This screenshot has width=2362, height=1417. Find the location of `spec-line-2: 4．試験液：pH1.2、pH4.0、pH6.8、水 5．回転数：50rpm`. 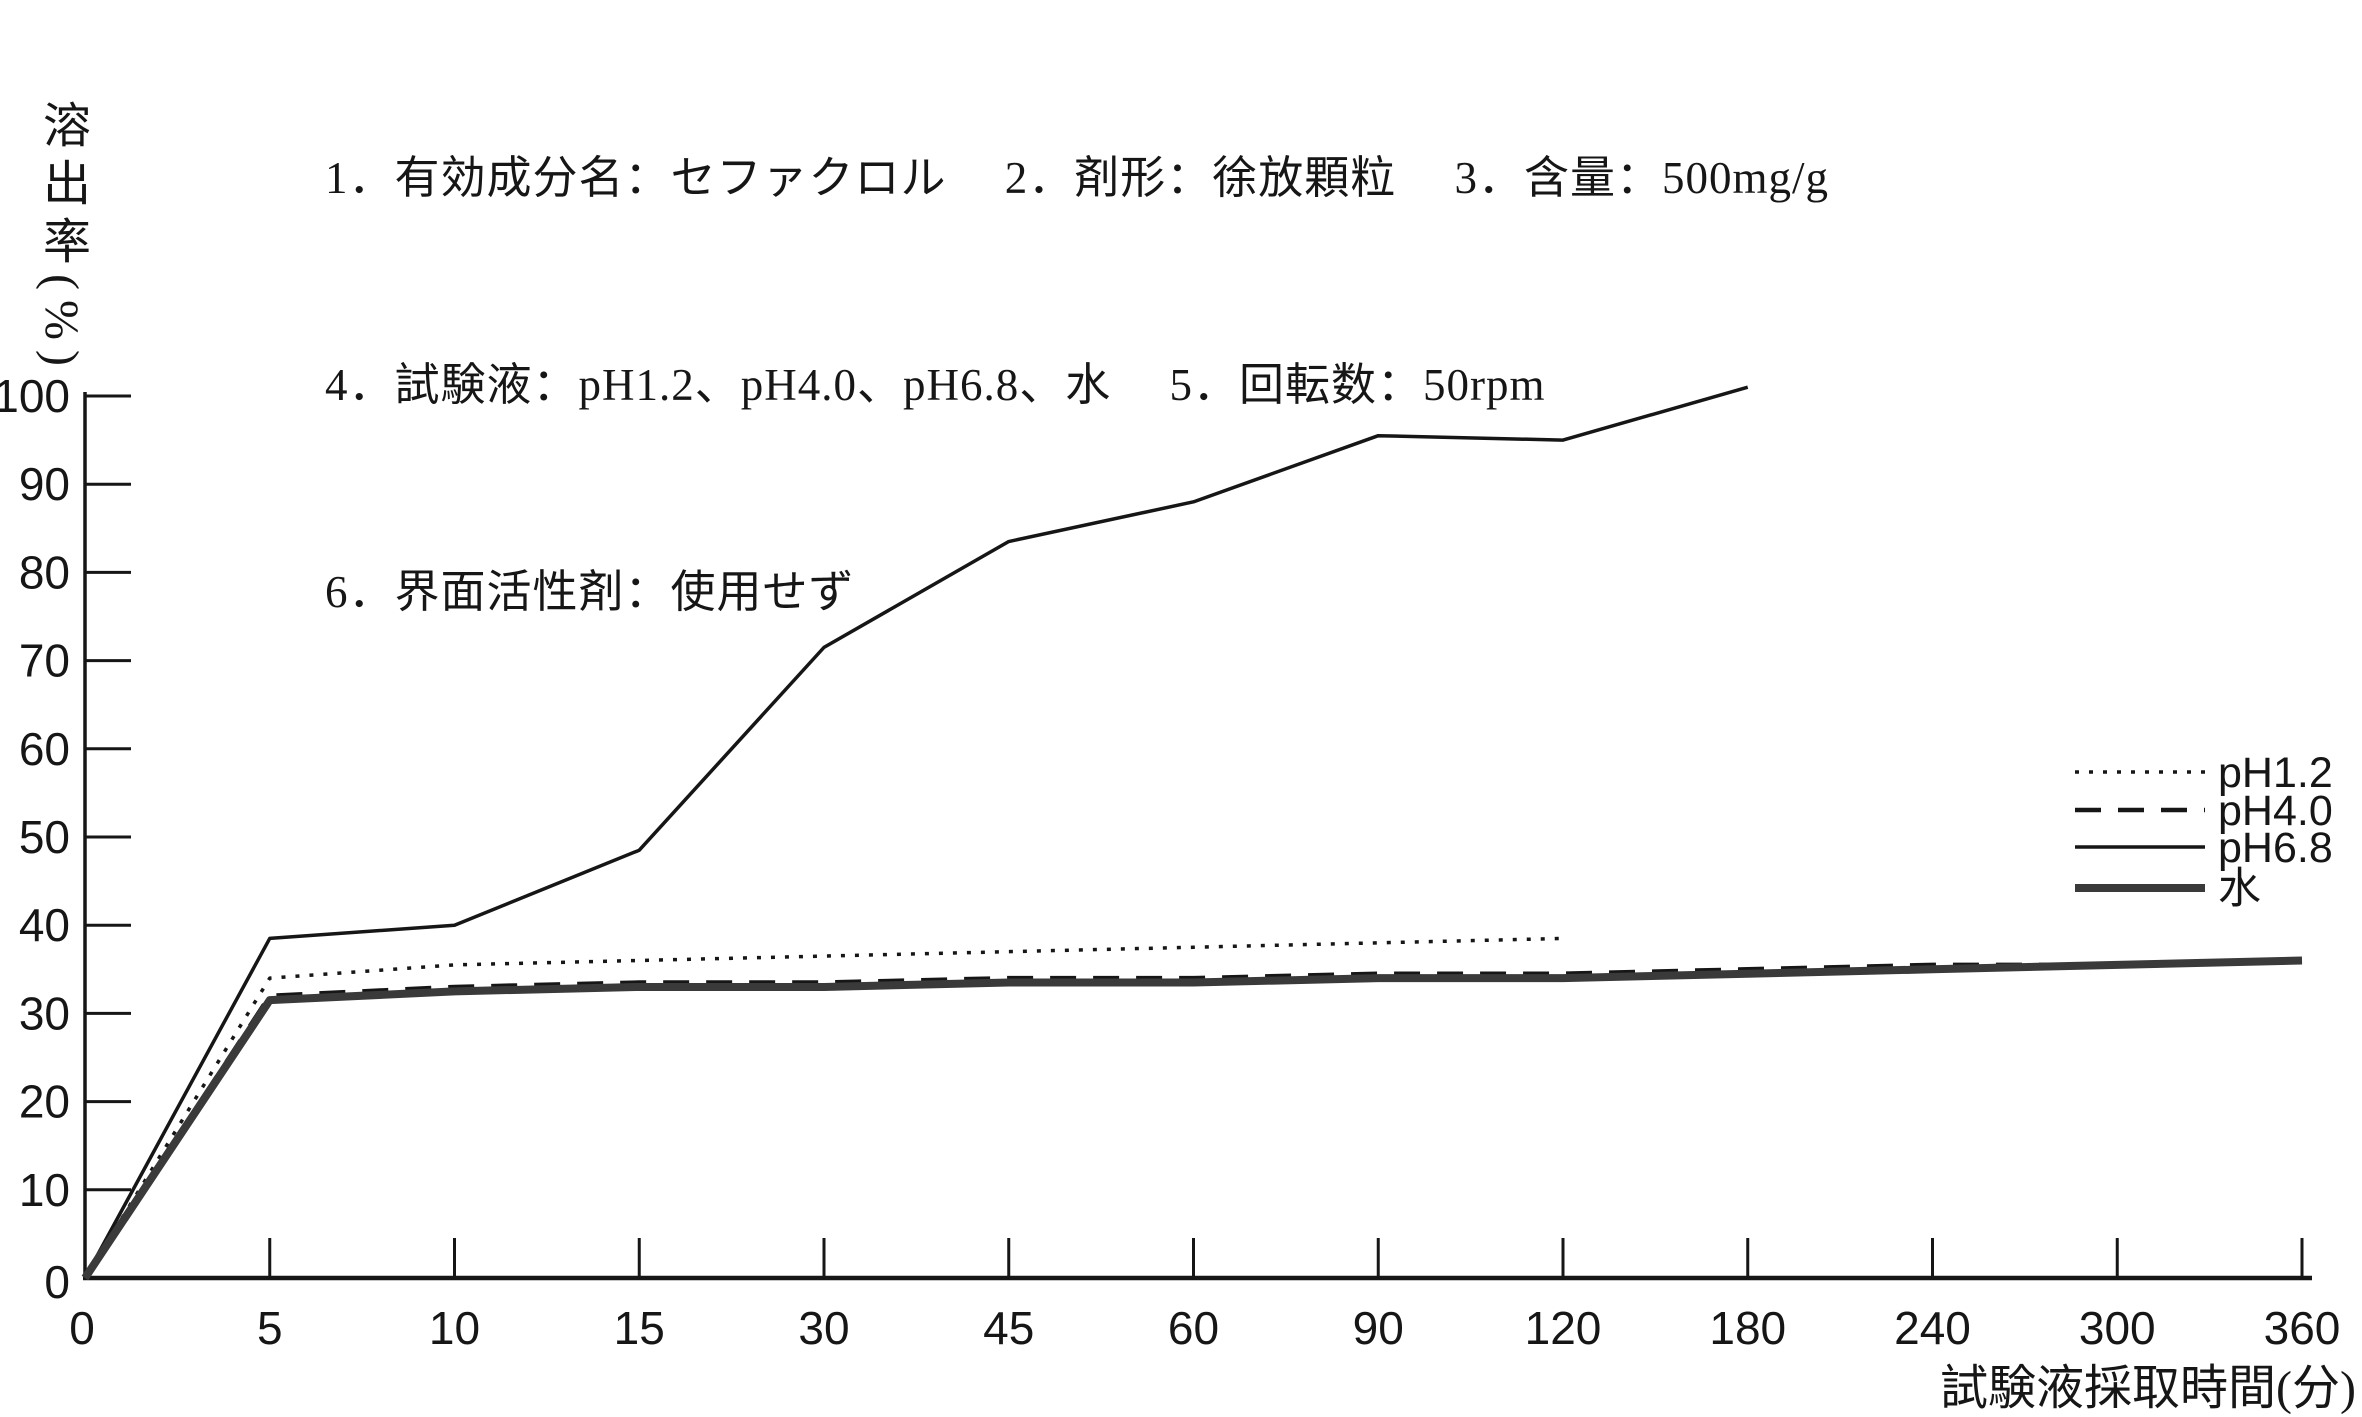

spec-line-2: 4．試験液：pH1.2、pH4.0、pH6.8、水 5．回転数：50rpm is located at coordinates (935, 385).